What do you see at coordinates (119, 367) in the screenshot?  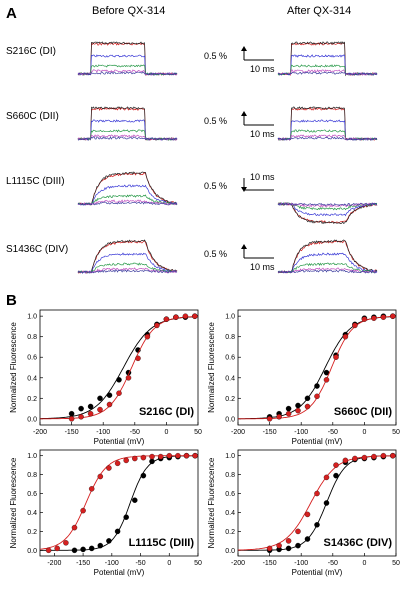 I see `plot-frame` at bounding box center [119, 367].